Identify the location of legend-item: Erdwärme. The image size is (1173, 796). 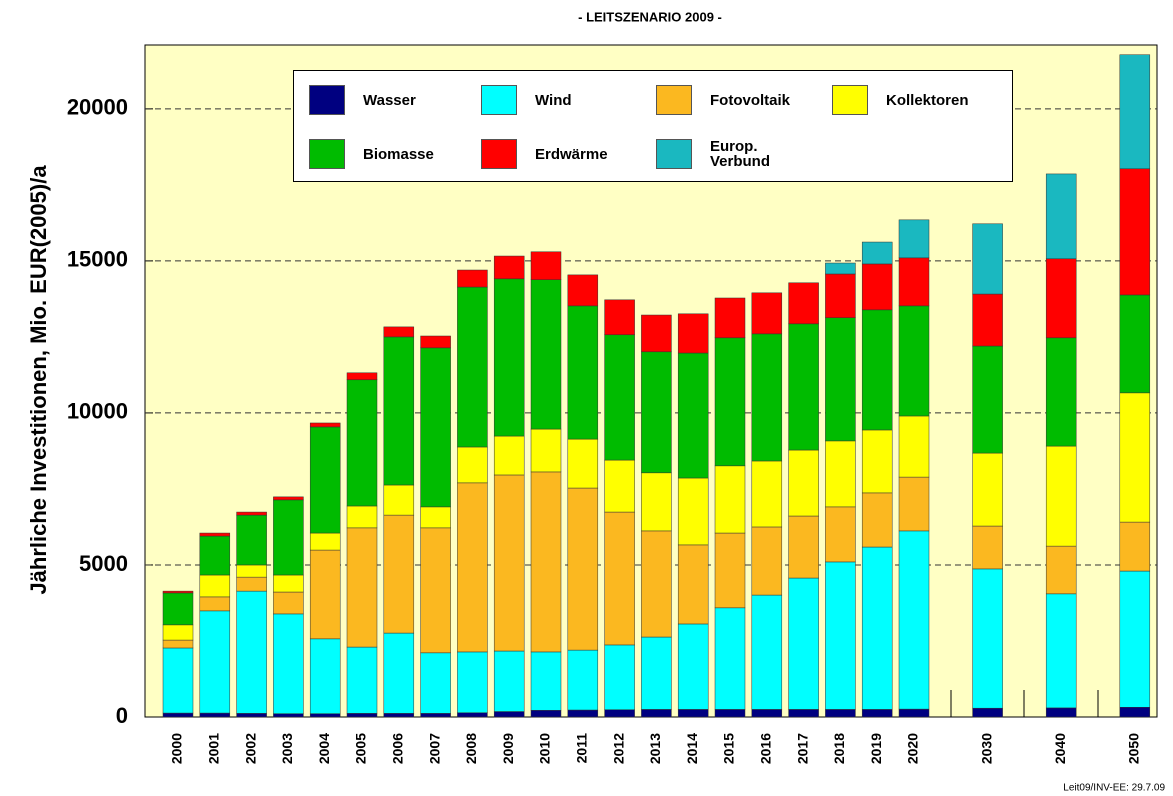
(563, 154).